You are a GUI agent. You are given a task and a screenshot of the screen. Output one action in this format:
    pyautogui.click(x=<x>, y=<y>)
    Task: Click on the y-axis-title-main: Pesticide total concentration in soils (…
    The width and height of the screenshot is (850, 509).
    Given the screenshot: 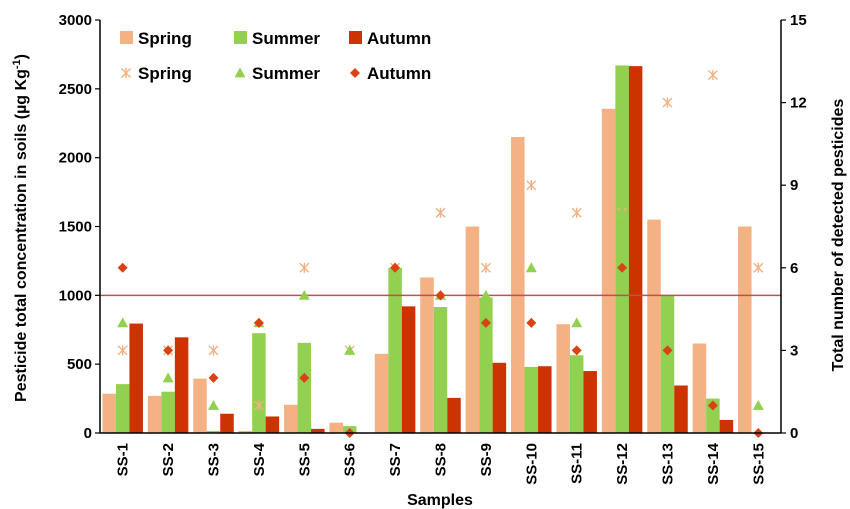 What is the action you would take?
    pyautogui.click(x=21, y=235)
    